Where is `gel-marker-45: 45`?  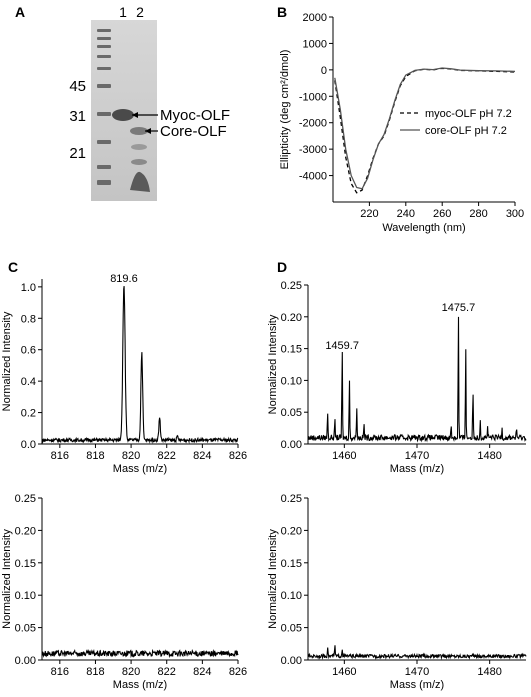
gel-marker-45: 45 is located at coordinates (77, 86).